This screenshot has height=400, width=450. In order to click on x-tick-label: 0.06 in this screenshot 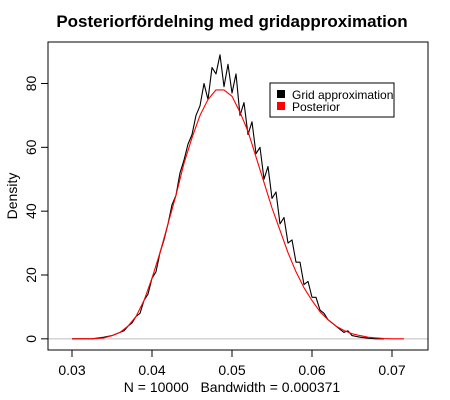, I will do `click(311, 370)`.